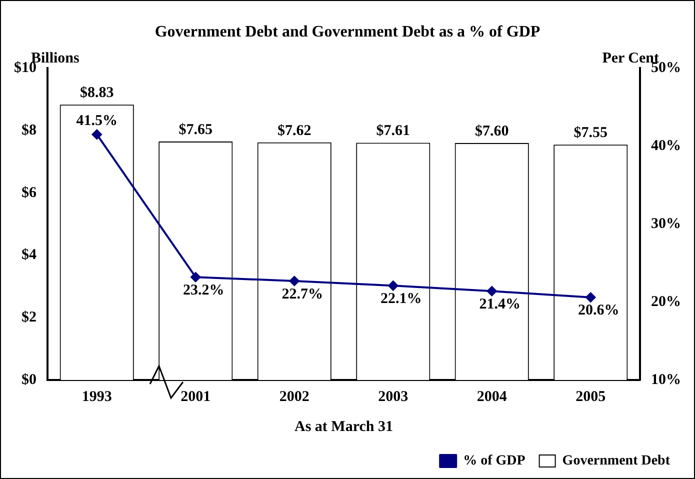  Describe the element at coordinates (97, 120) in the screenshot. I see `data-label: 41.5%` at that location.